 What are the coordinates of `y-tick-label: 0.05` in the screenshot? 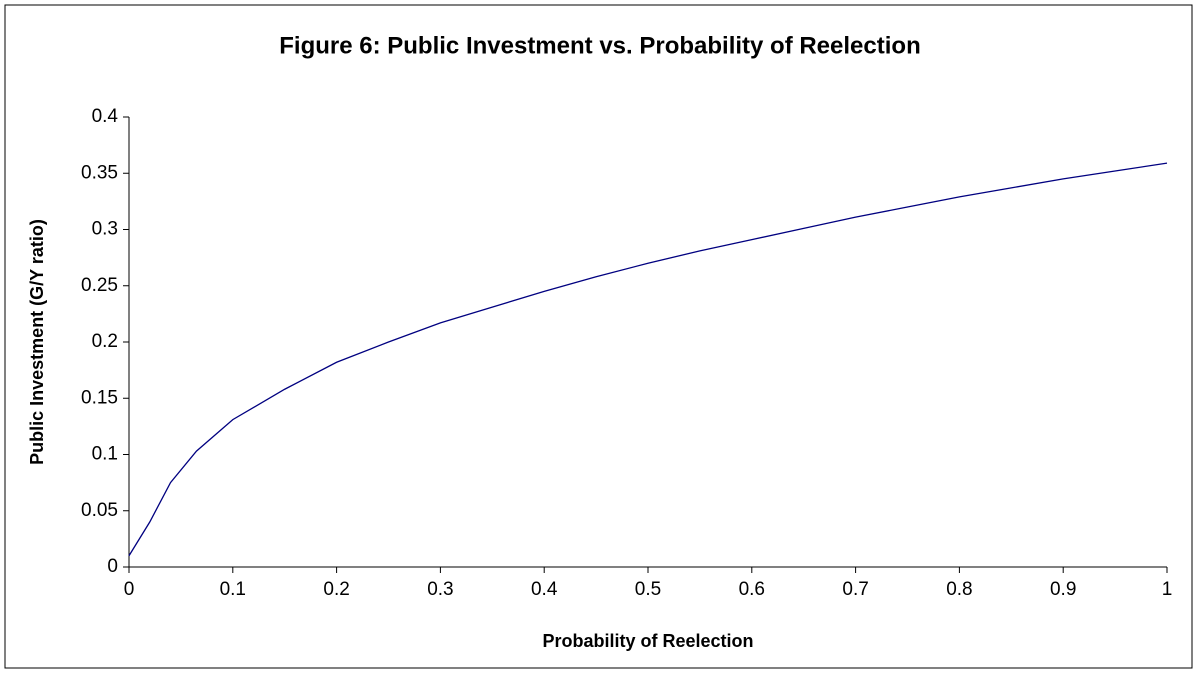 It's located at (99, 510).